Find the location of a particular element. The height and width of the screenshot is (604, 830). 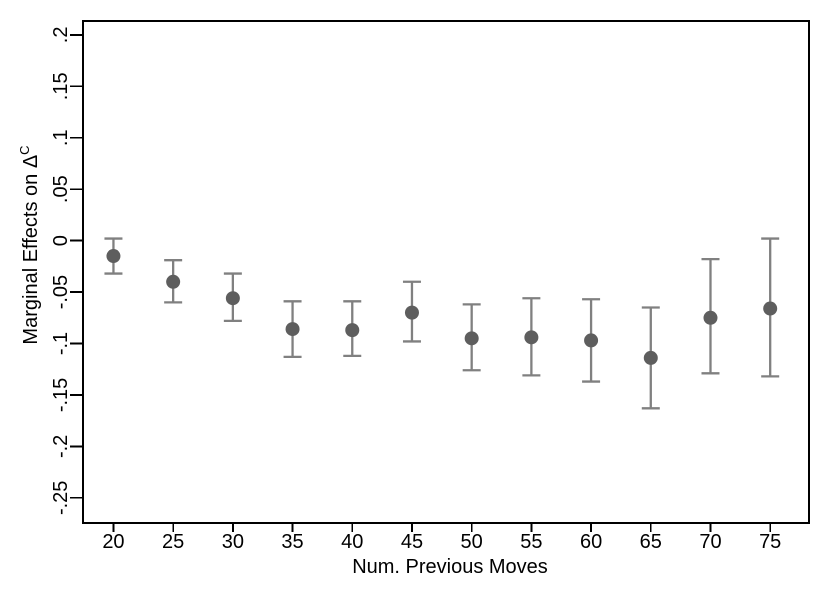

y-axis-title-superscript: C is located at coordinates (24, 149).